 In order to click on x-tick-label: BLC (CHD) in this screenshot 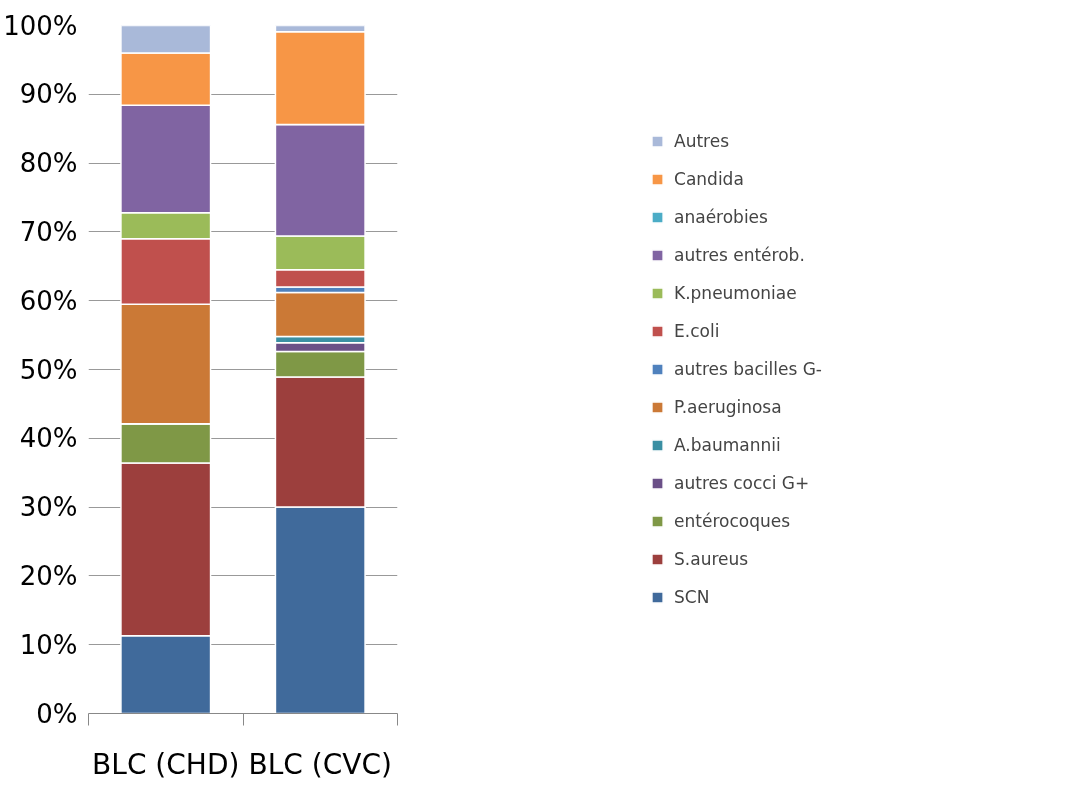, I will do `click(166, 764)`.